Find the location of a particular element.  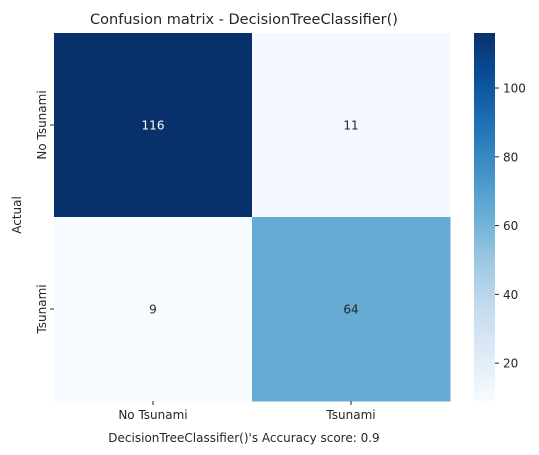

y-tick-label: Tsunami is located at coordinates (42, 309).